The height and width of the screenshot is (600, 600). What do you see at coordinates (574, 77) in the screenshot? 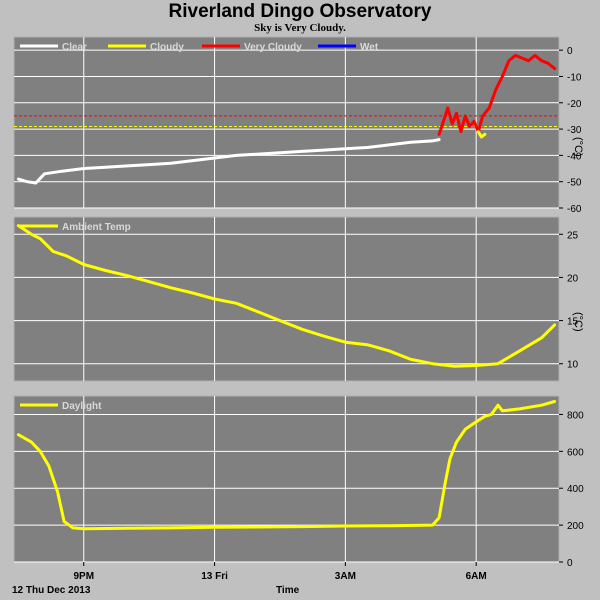
I see `sky-y-tick-label: -10` at bounding box center [574, 77].